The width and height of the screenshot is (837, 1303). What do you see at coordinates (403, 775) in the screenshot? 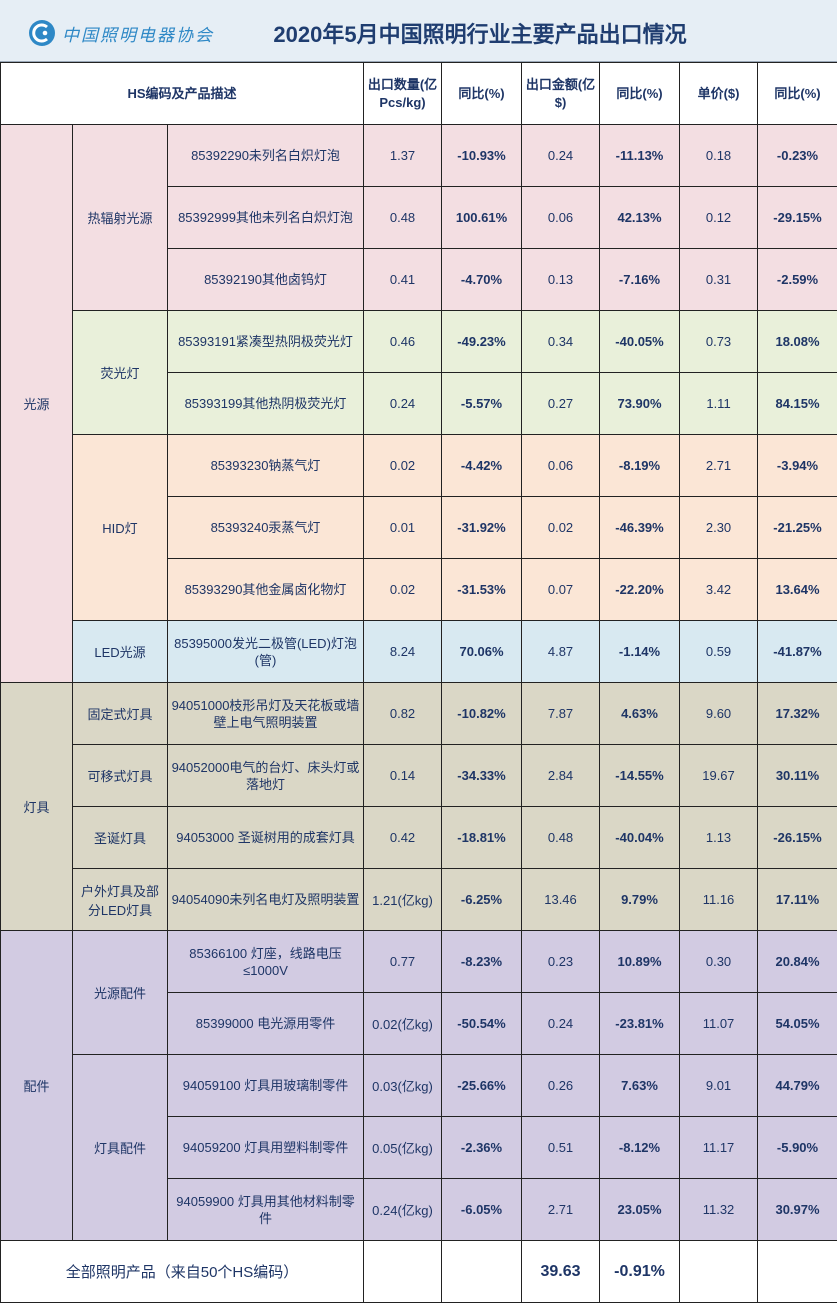
I see `row-qty: 0.14` at bounding box center [403, 775].